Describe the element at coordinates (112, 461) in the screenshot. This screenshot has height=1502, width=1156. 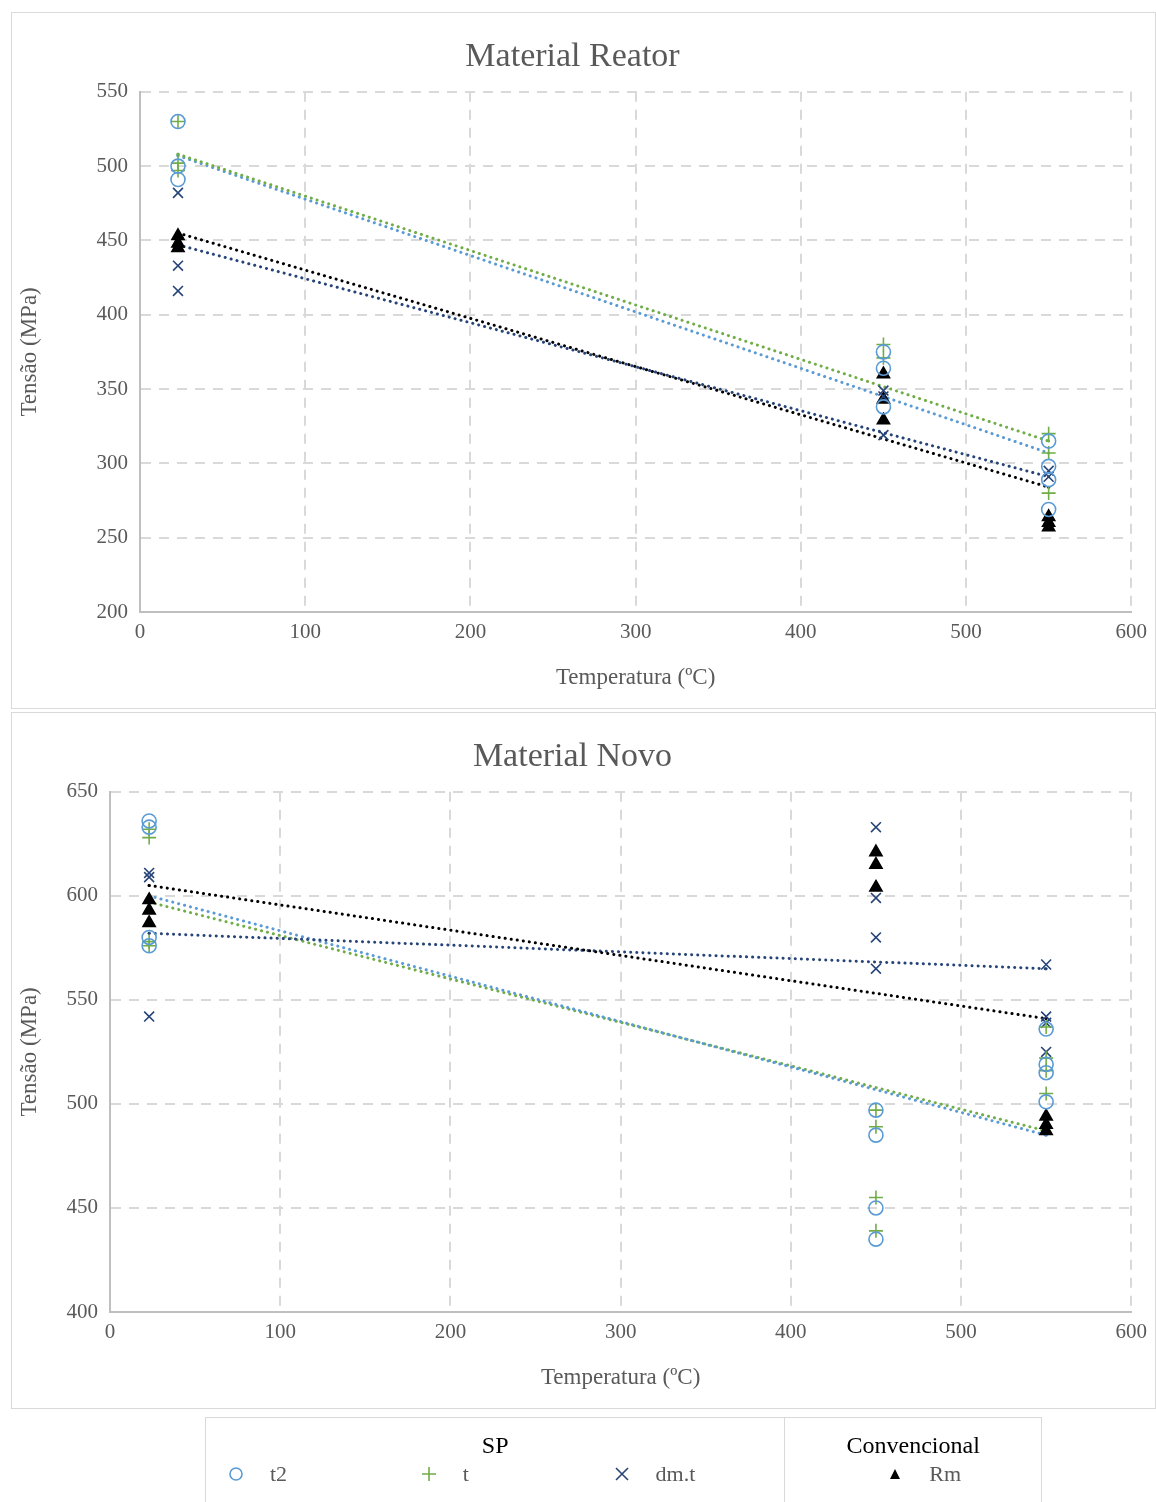
I see `y-tick-label: 300` at that location.